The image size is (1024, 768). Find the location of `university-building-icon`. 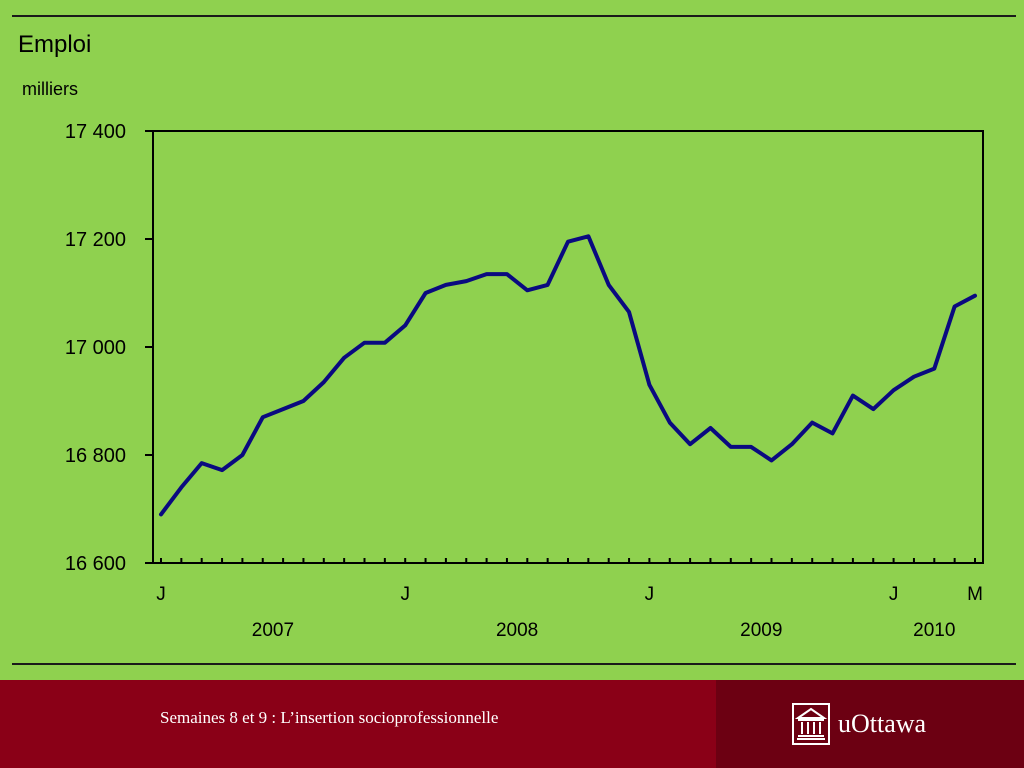

university-building-icon is located at coordinates (811, 724).